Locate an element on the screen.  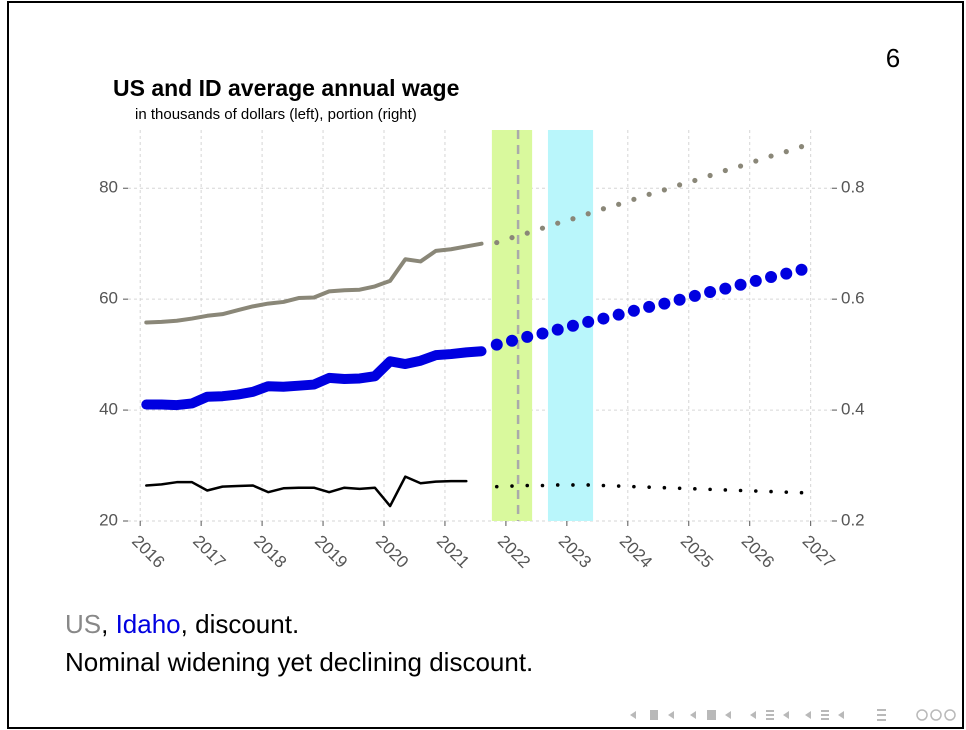
y2-tick-label: 0.8 is located at coordinates (853, 187).